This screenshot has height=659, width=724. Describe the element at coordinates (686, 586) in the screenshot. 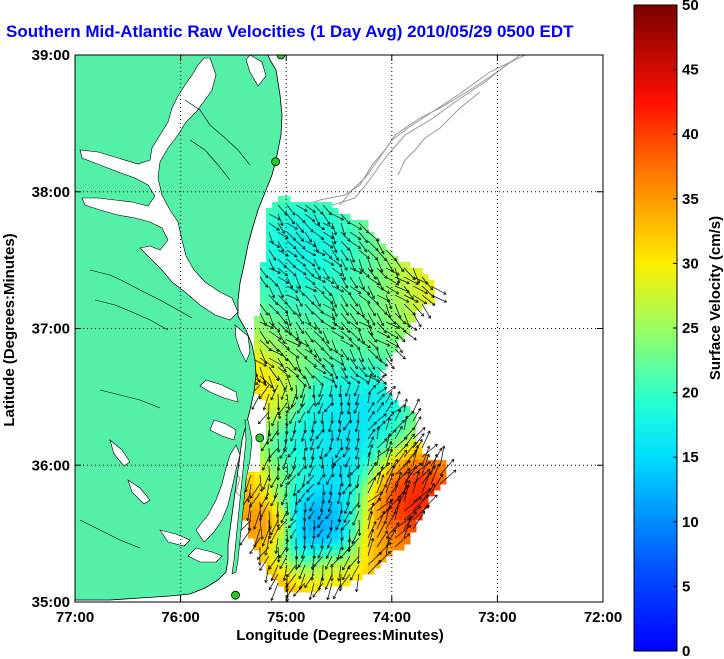

I see `colorbar-tick-label: 5` at that location.